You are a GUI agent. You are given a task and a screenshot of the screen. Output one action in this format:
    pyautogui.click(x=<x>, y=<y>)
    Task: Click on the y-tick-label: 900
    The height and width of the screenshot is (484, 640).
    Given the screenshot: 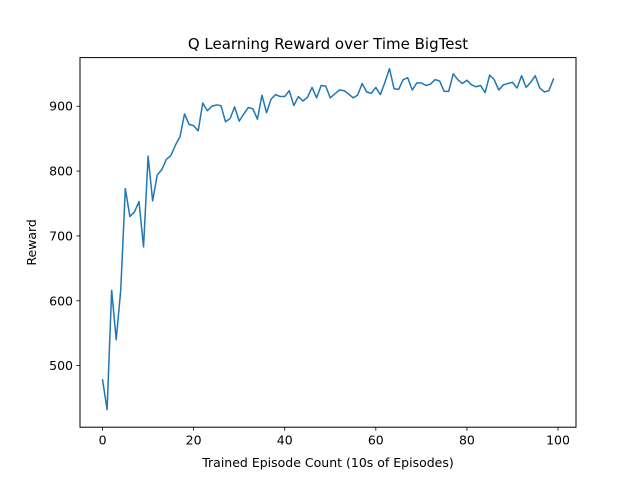 What is the action you would take?
    pyautogui.click(x=61, y=106)
    